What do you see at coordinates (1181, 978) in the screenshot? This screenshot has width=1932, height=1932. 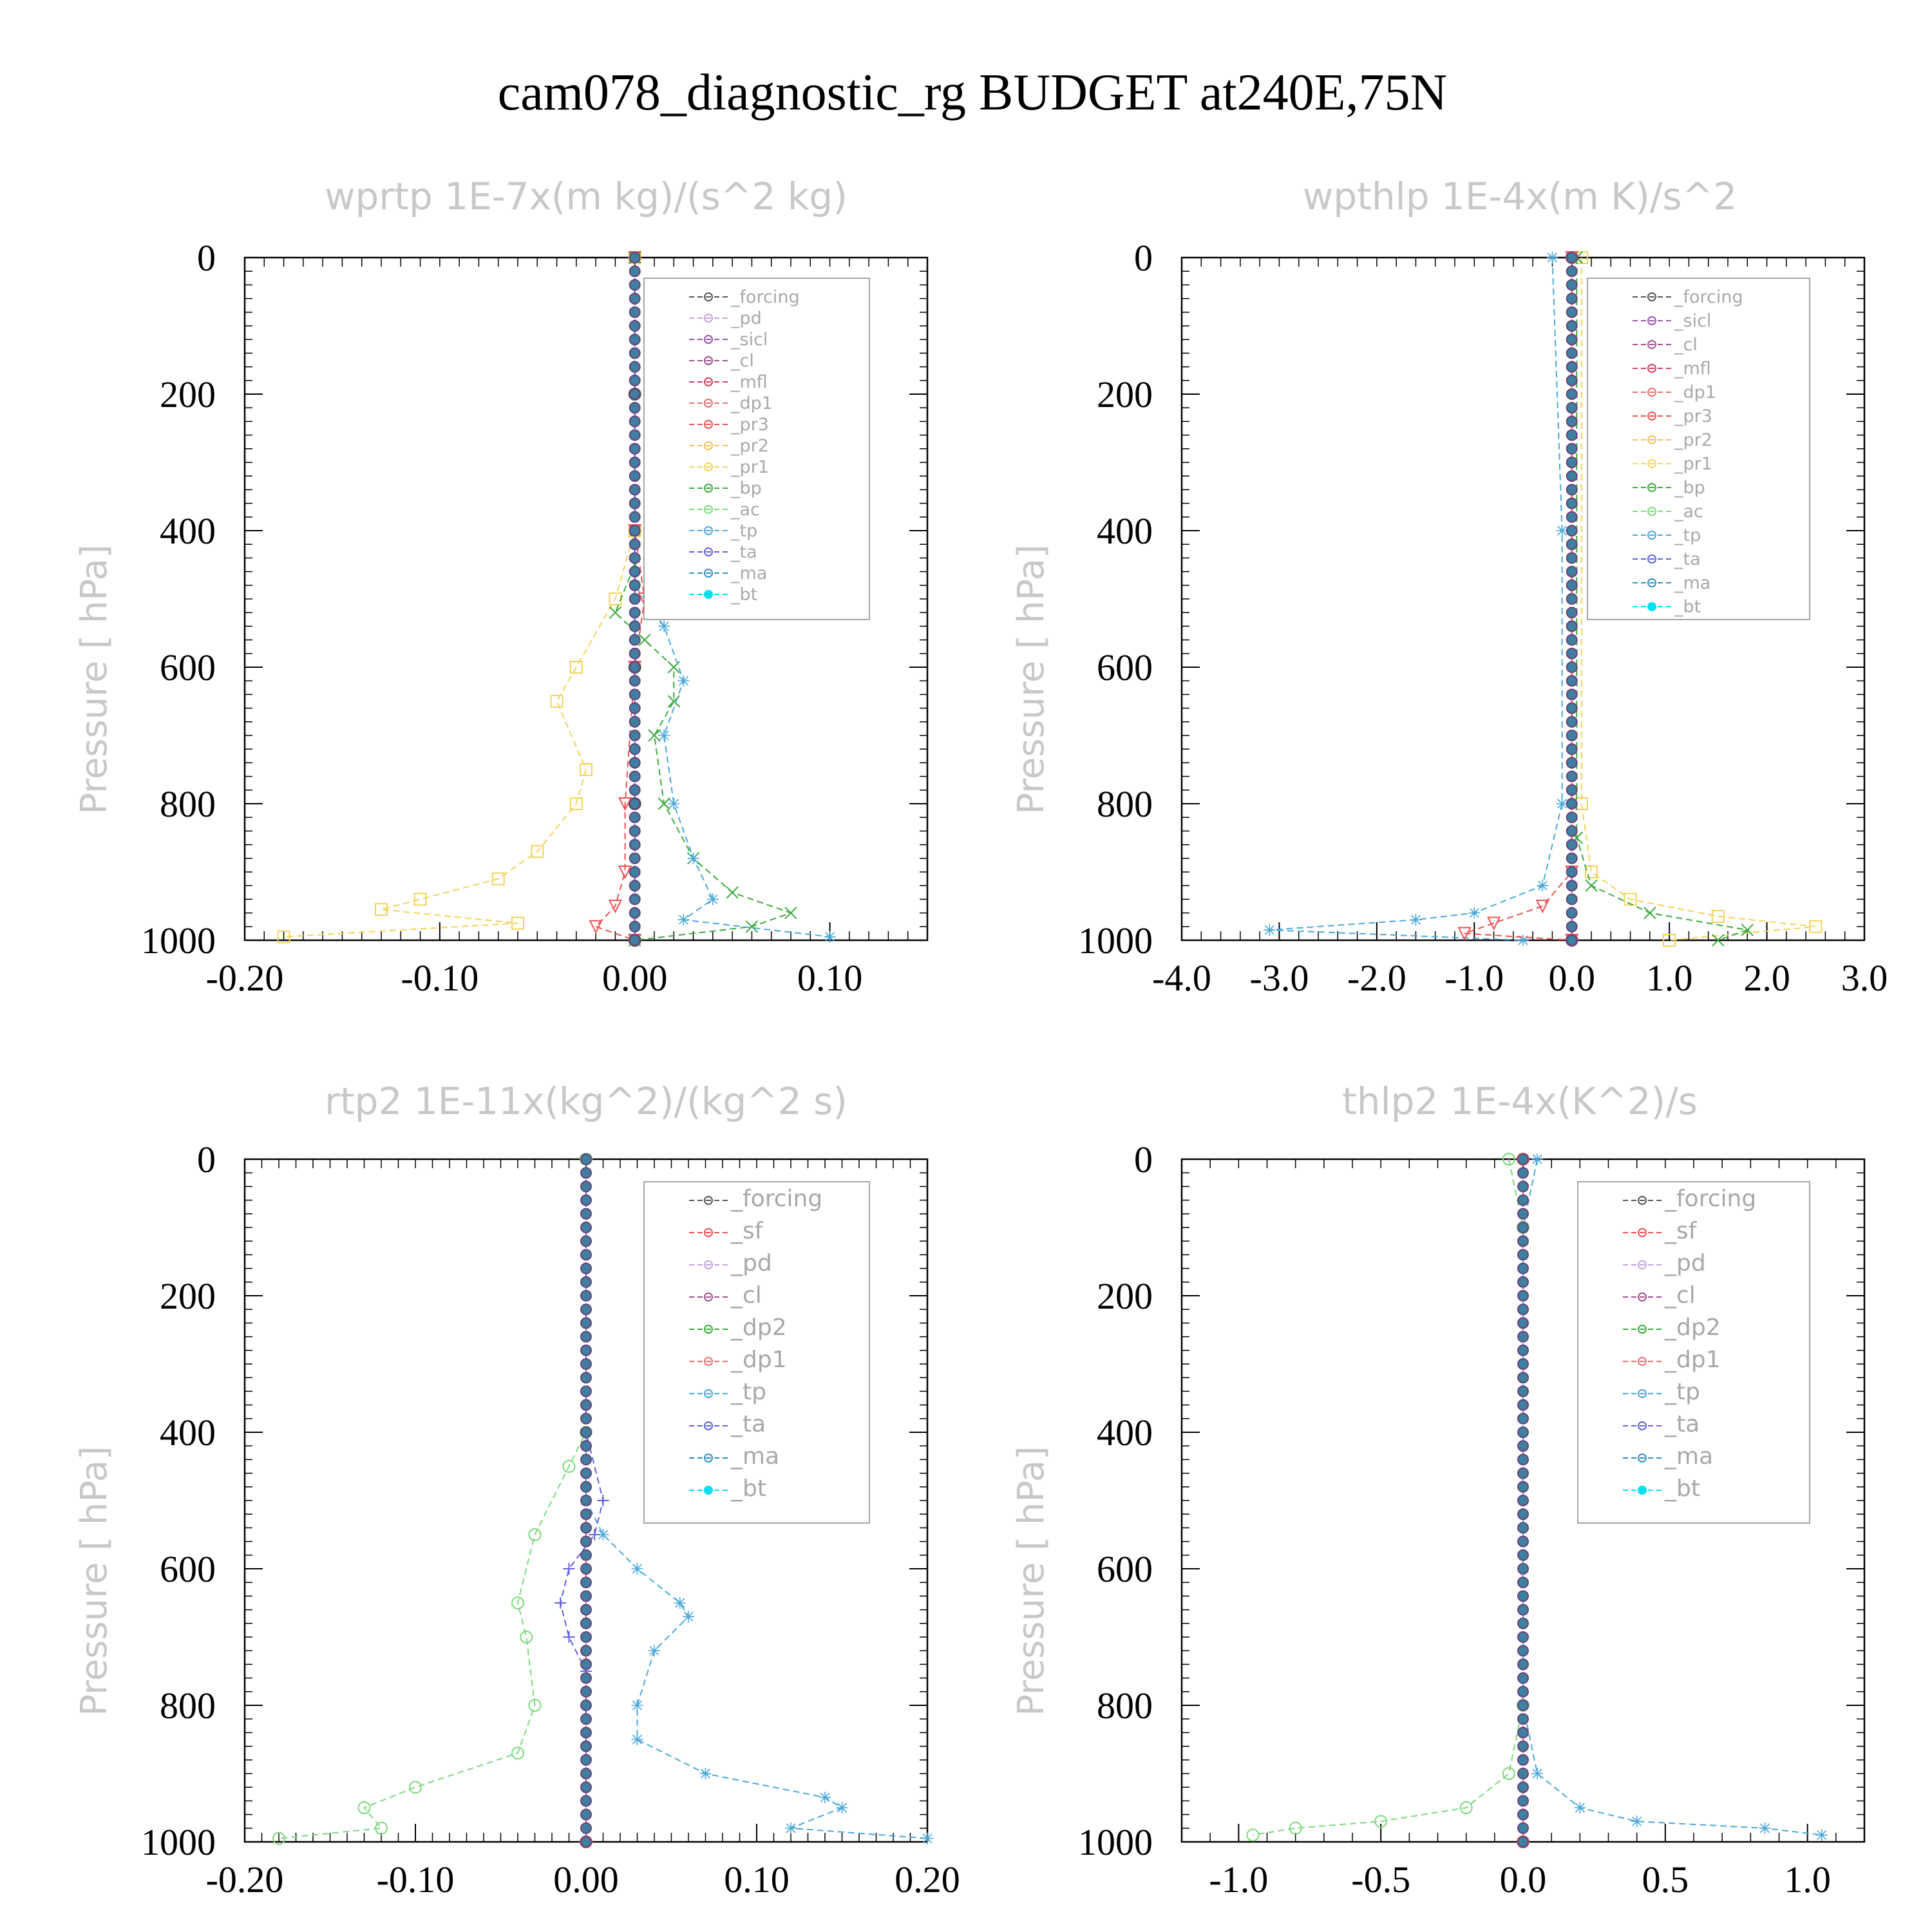 I see `x-tick-label: -4.0` at bounding box center [1181, 978].